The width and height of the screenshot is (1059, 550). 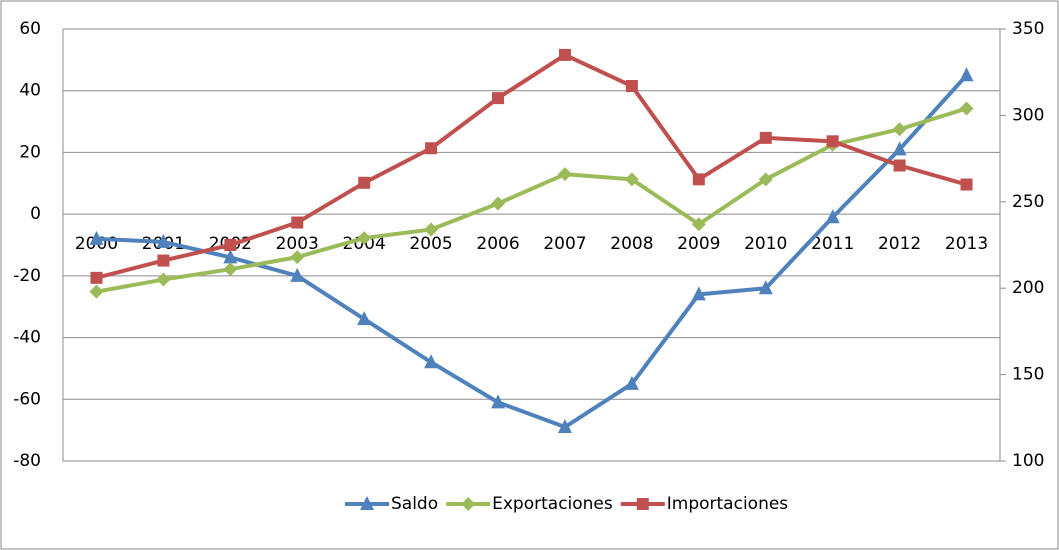 I want to click on y2-tick-label: 250, so click(x=1028, y=202).